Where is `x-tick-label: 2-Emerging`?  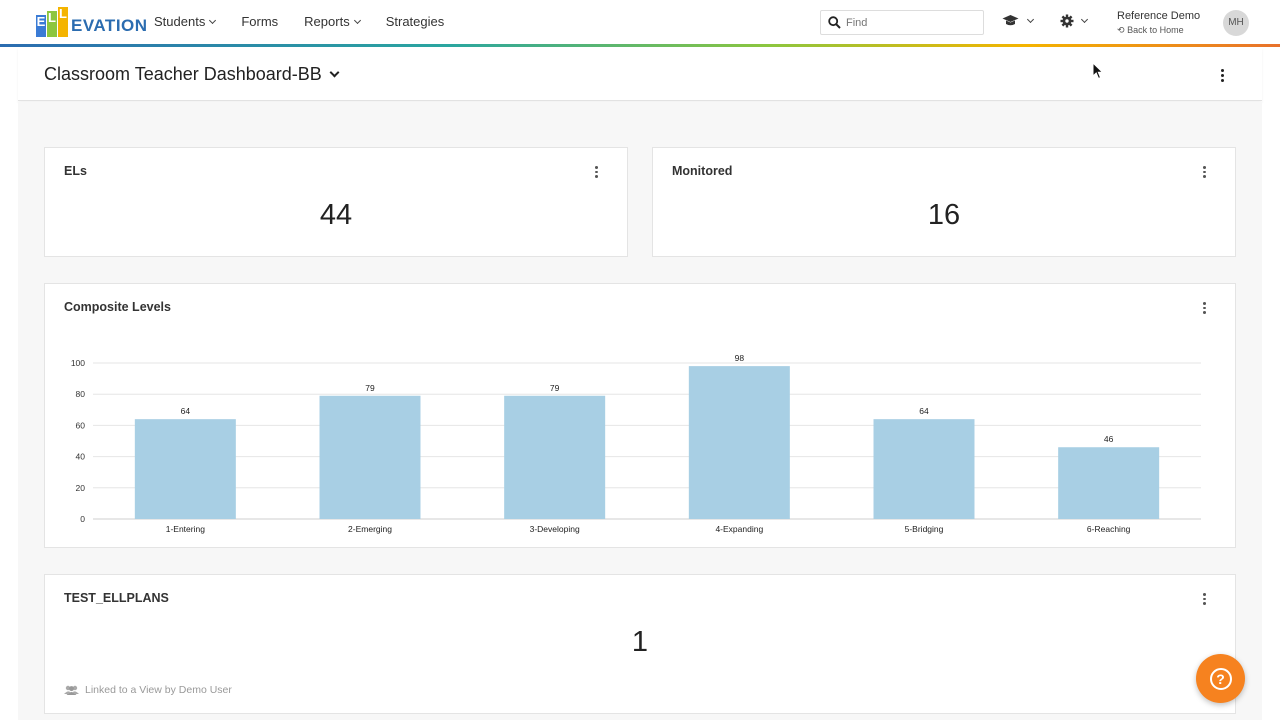
x-tick-label: 2-Emerging is located at coordinates (370, 529).